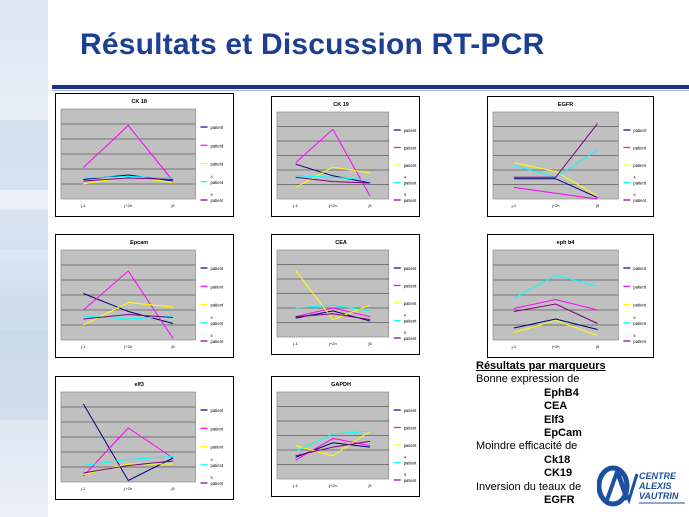 The height and width of the screenshot is (517, 689). I want to click on centre-alexis-vautrin-logo: CENTRE ALEXIS VAUTRIN, so click(642, 487).